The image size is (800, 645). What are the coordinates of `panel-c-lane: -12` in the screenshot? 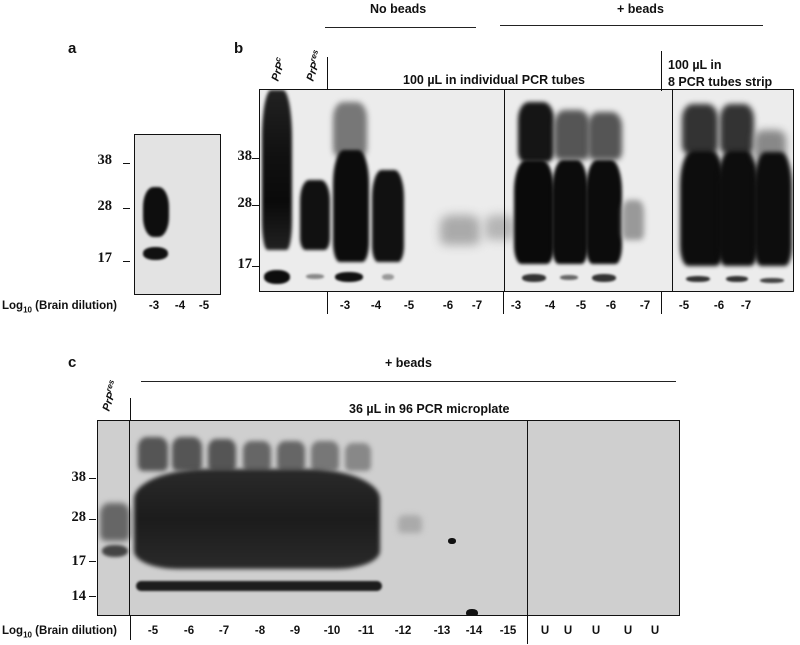 It's located at (403, 631).